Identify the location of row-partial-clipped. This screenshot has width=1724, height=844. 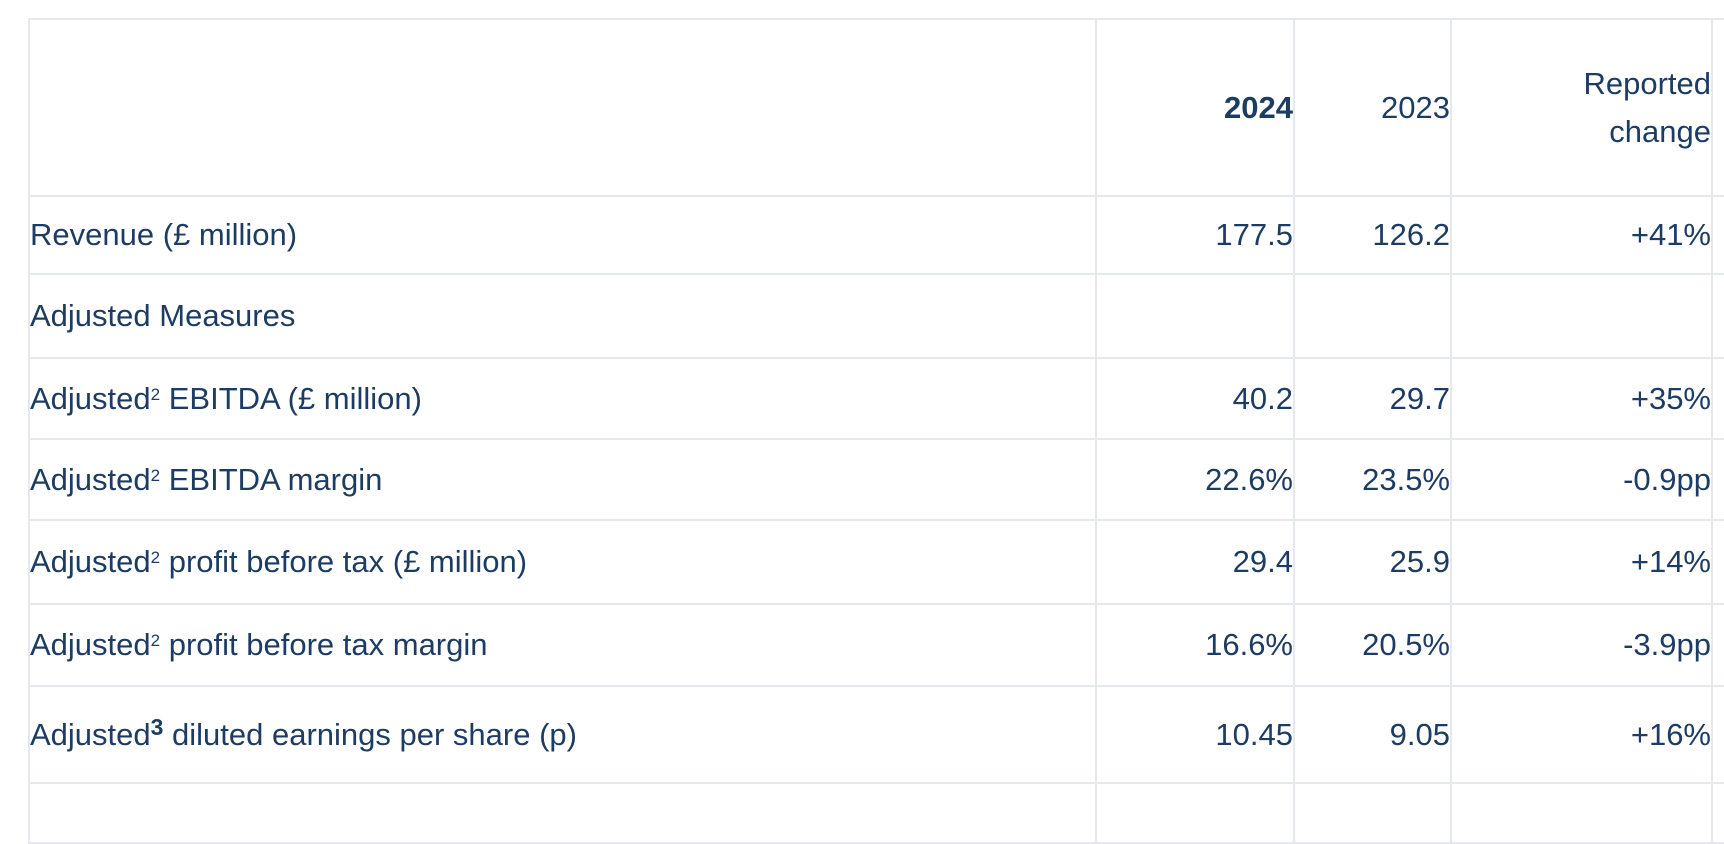
(876, 813).